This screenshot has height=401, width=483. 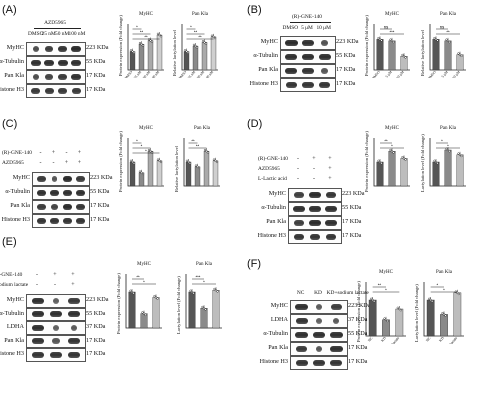 I want to click on chart-title: Pan Kla, so click(x=200, y=14).